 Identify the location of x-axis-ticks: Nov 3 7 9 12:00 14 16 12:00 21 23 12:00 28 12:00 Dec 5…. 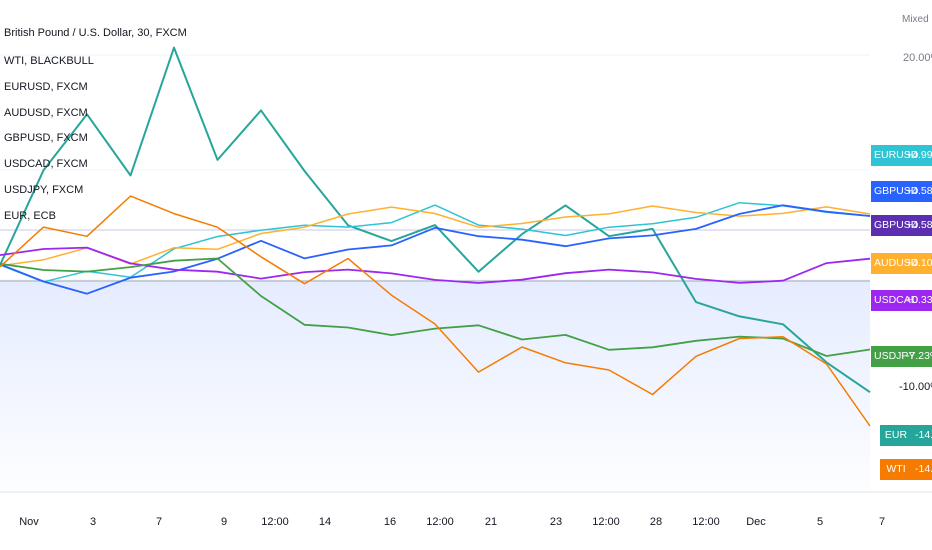
(452, 522).